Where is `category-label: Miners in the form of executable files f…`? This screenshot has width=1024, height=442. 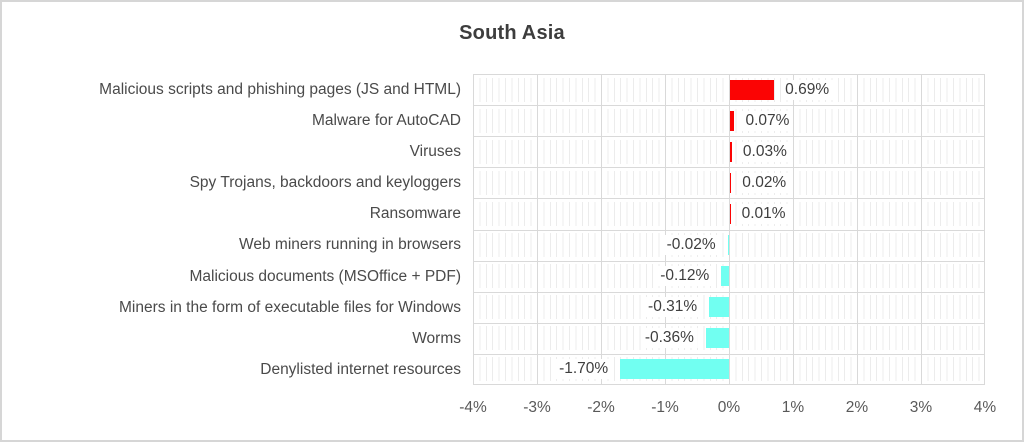
category-label: Miners in the form of executable files f… is located at coordinates (290, 307).